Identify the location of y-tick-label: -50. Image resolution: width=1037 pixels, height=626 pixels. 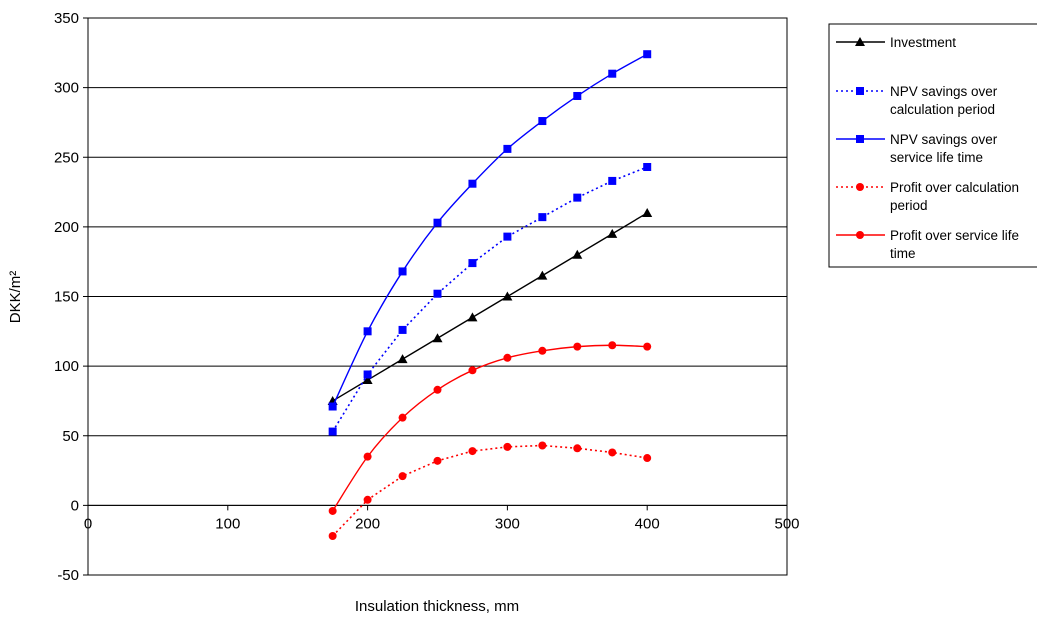
(68, 575).